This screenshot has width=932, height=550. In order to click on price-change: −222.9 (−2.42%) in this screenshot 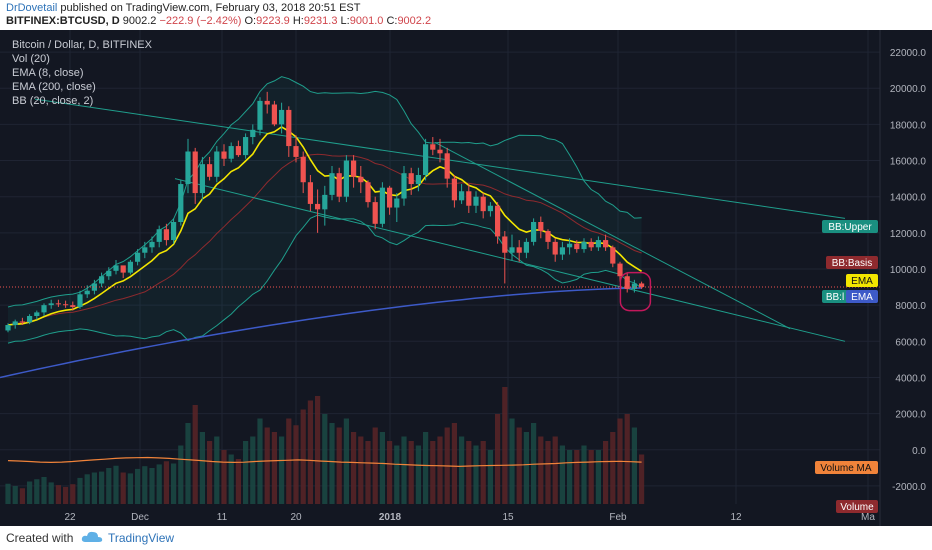, I will do `click(200, 21)`.